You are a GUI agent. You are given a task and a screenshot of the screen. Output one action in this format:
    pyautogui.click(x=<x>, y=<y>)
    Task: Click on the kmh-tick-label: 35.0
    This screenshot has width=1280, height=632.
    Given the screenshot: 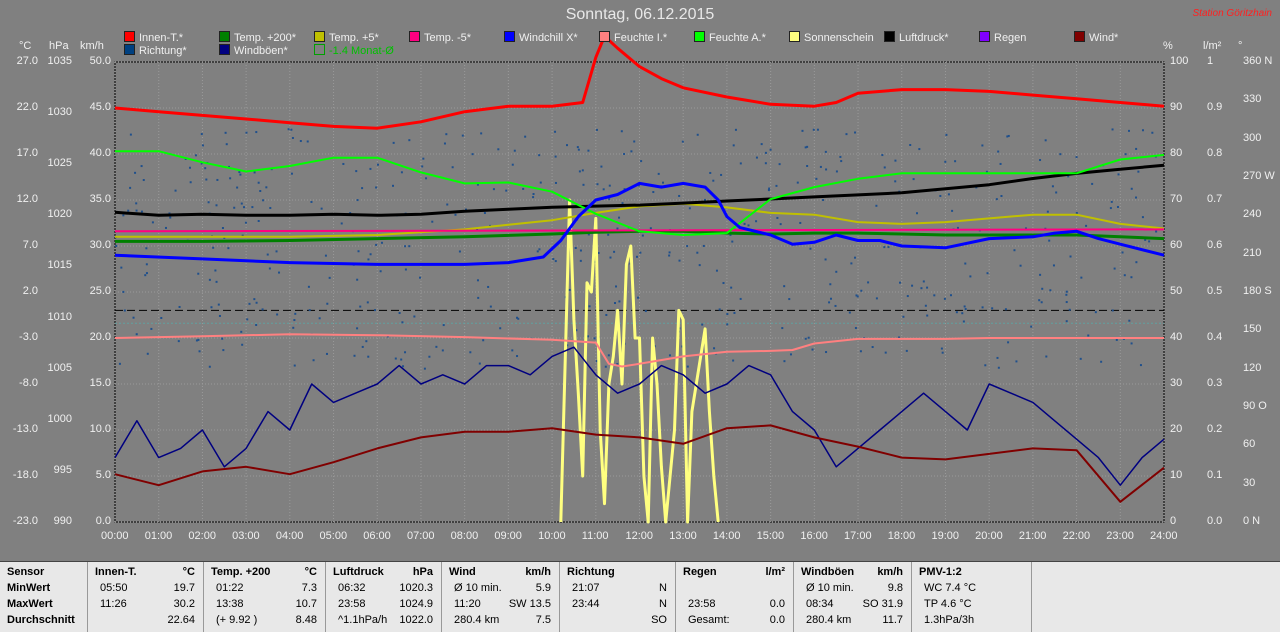 What is the action you would take?
    pyautogui.click(x=100, y=199)
    